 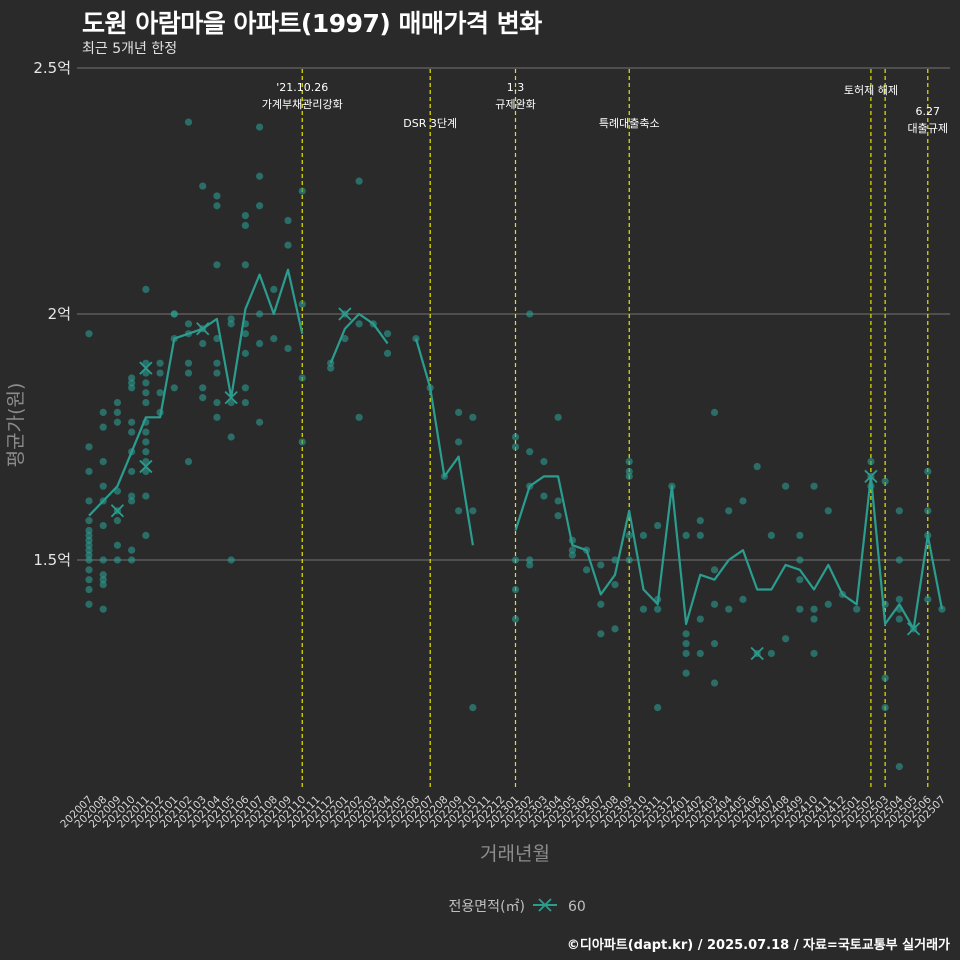 What do you see at coordinates (545, 905) in the screenshot?
I see `legend-x-swatch` at bounding box center [545, 905].